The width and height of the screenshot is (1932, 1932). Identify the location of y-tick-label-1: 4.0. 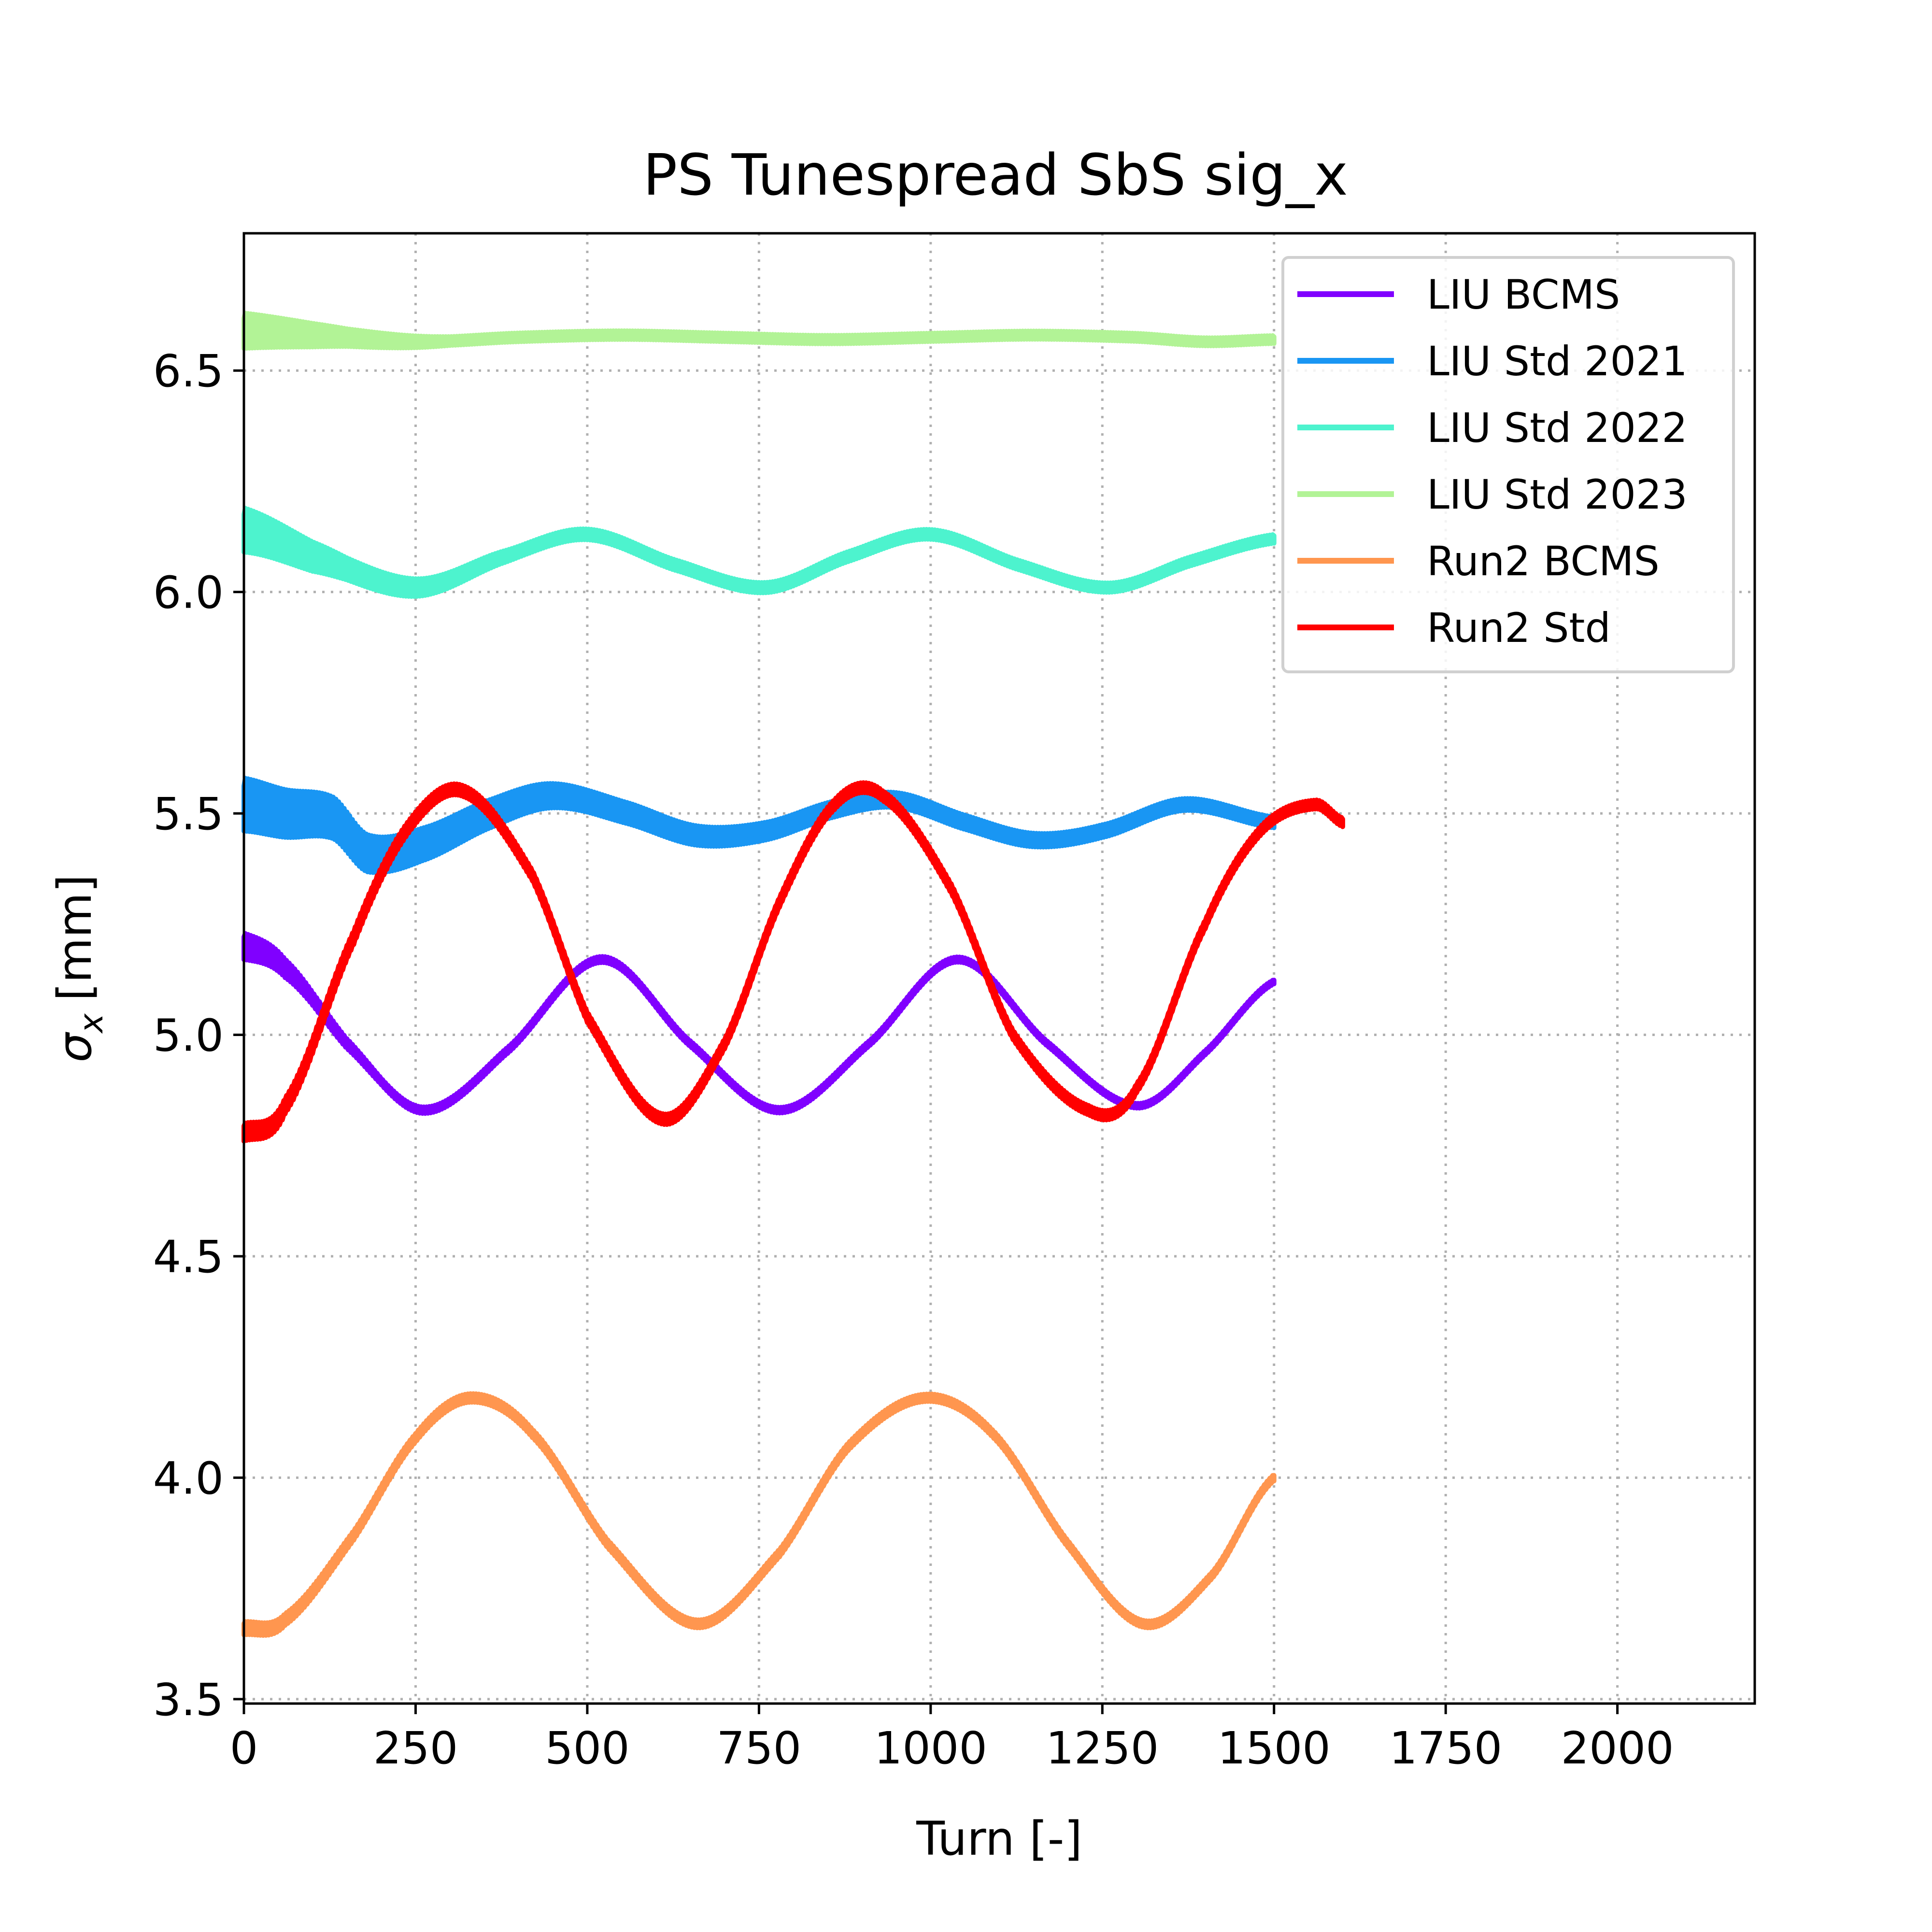
(188, 1478).